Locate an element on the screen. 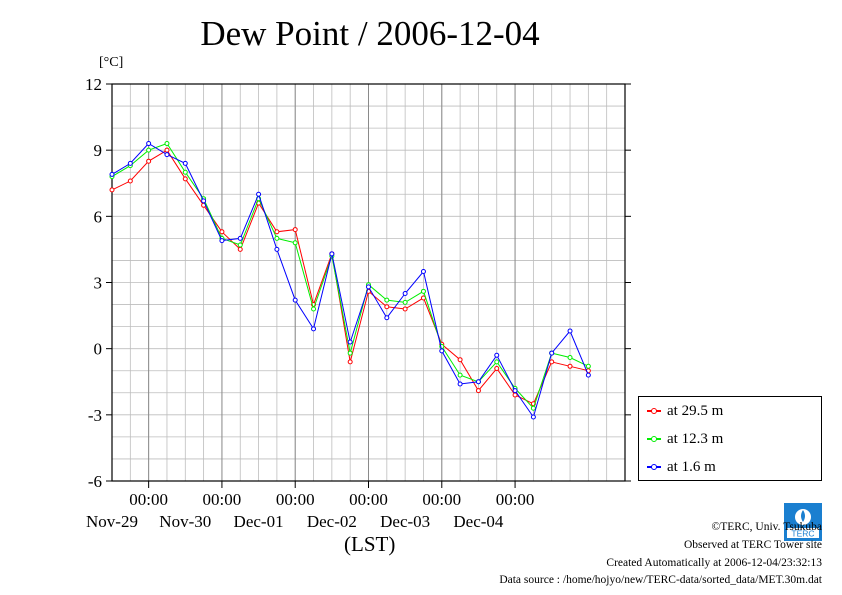 Image resolution: width=842 pixels, height=595 pixels. x-tick-day-label: Dec-02 is located at coordinates (332, 521).